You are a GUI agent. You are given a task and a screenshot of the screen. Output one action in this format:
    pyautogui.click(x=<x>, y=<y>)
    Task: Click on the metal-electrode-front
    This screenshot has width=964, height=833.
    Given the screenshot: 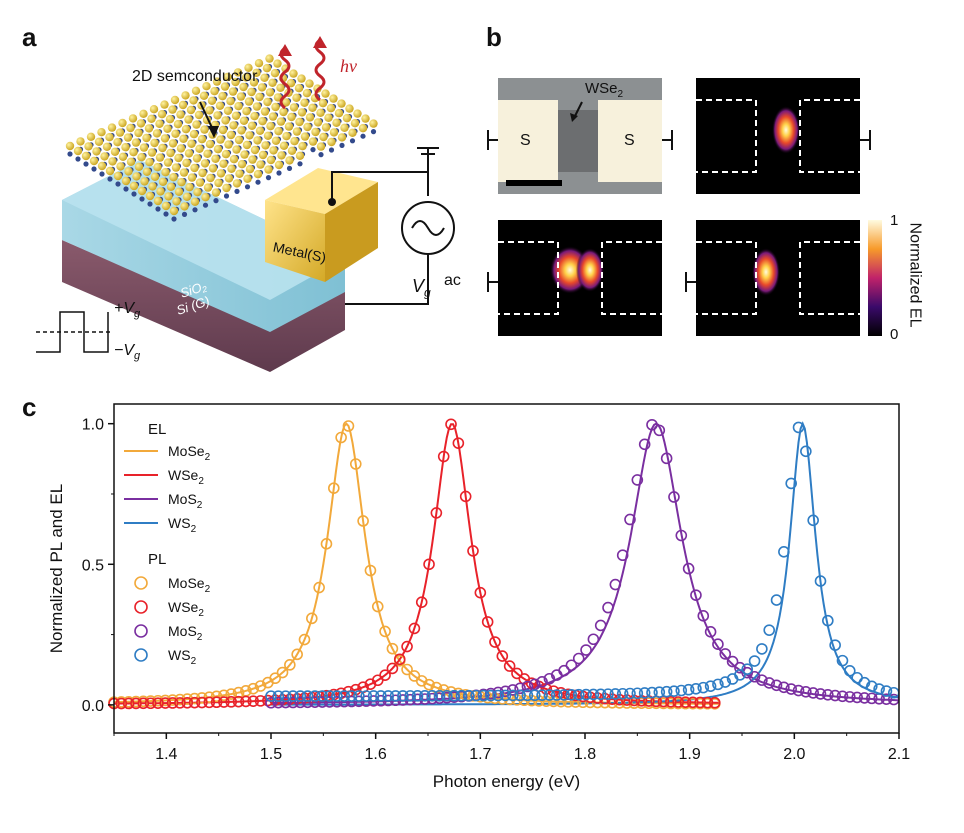 What is the action you would take?
    pyautogui.click(x=295, y=241)
    